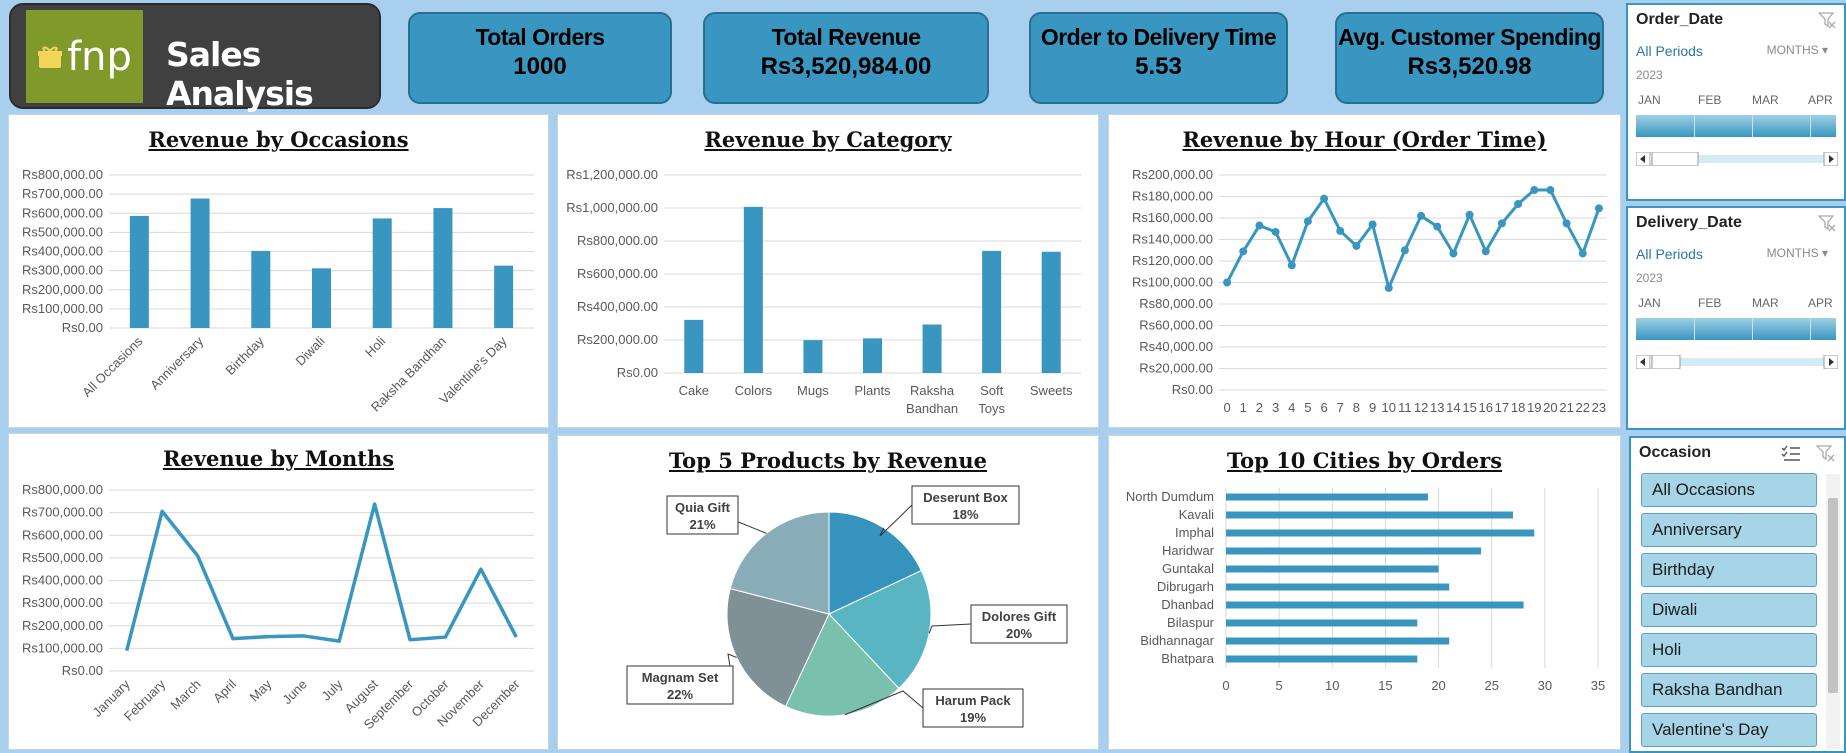 Image resolution: width=1846 pixels, height=753 pixels. Describe the element at coordinates (1486, 407) in the screenshot. I see `x-tick-label: 16` at that location.